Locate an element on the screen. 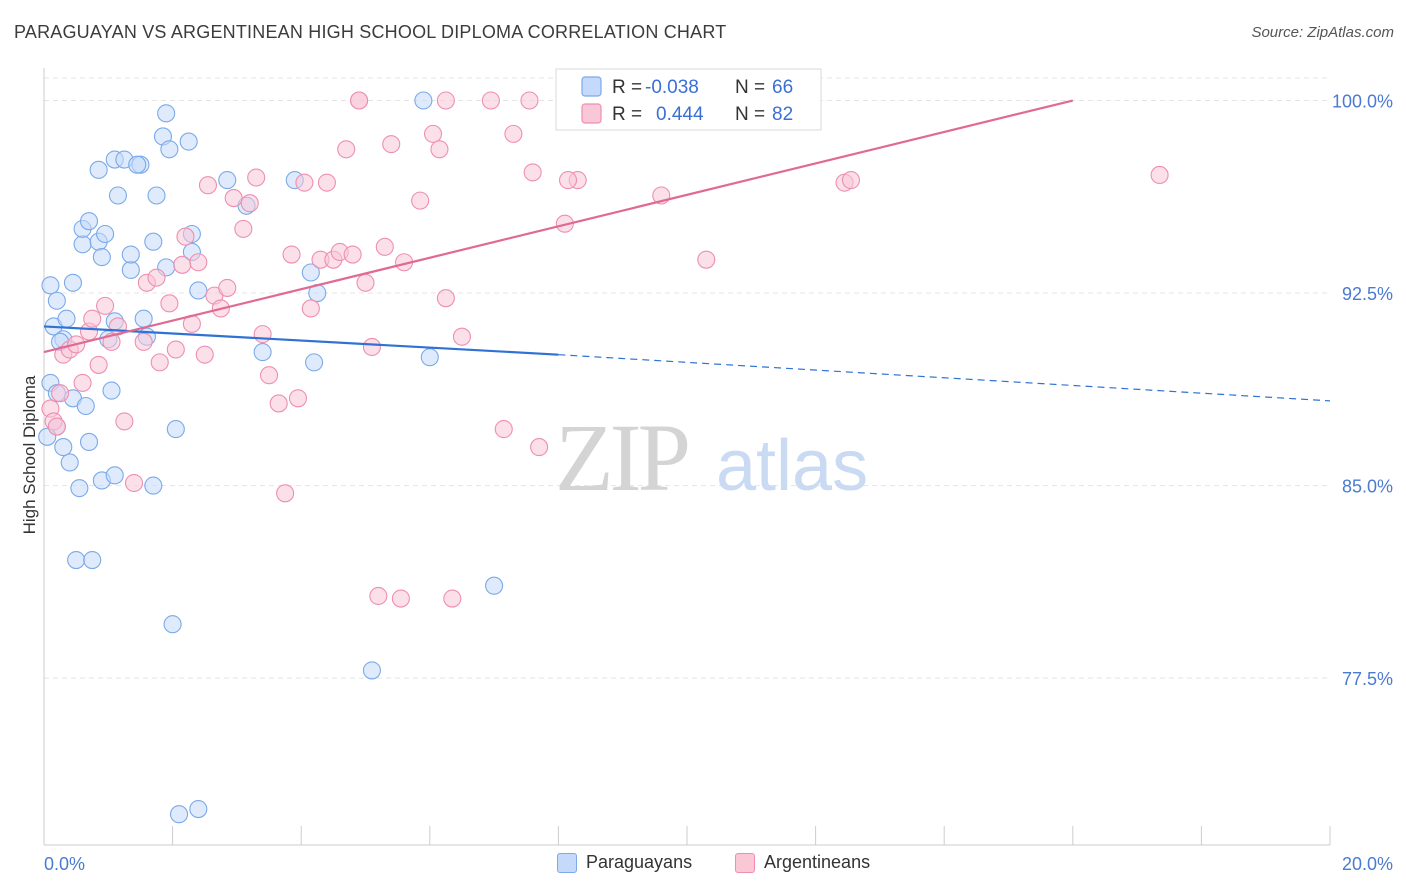 The height and width of the screenshot is (892, 1406). bottom-legend-swatch-argentineans is located at coordinates (745, 862).